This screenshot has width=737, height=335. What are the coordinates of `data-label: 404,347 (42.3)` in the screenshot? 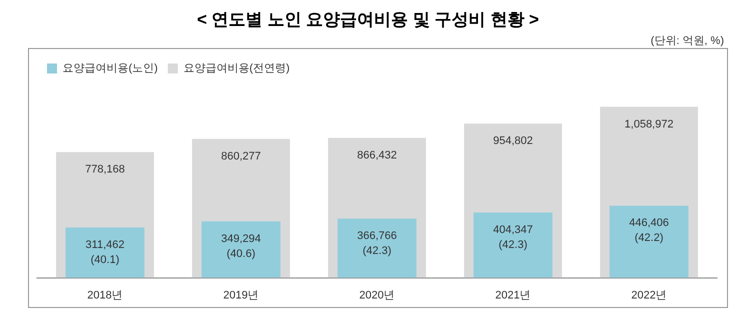 It's located at (513, 238).